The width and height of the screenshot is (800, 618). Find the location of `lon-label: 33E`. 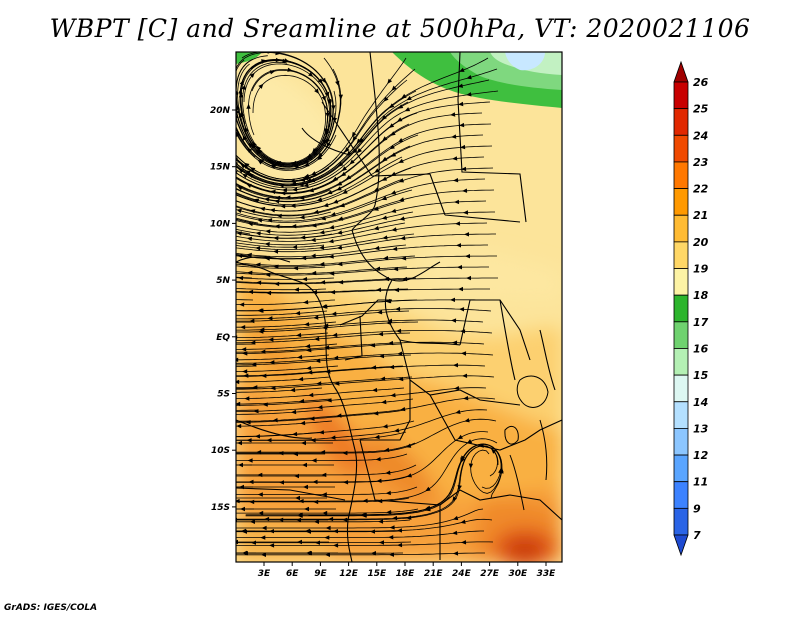

lon-label: 33E is located at coordinates (547, 574).